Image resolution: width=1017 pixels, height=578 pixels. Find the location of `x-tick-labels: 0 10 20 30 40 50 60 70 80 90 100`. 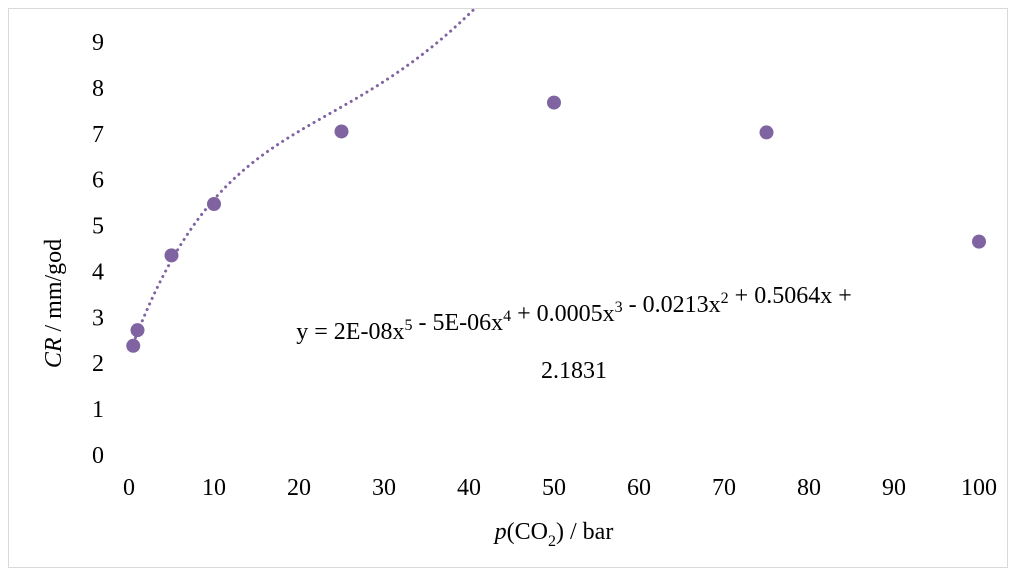

x-tick-labels: 0 10 20 30 40 50 60 70 80 90 100 is located at coordinates (560, 488).